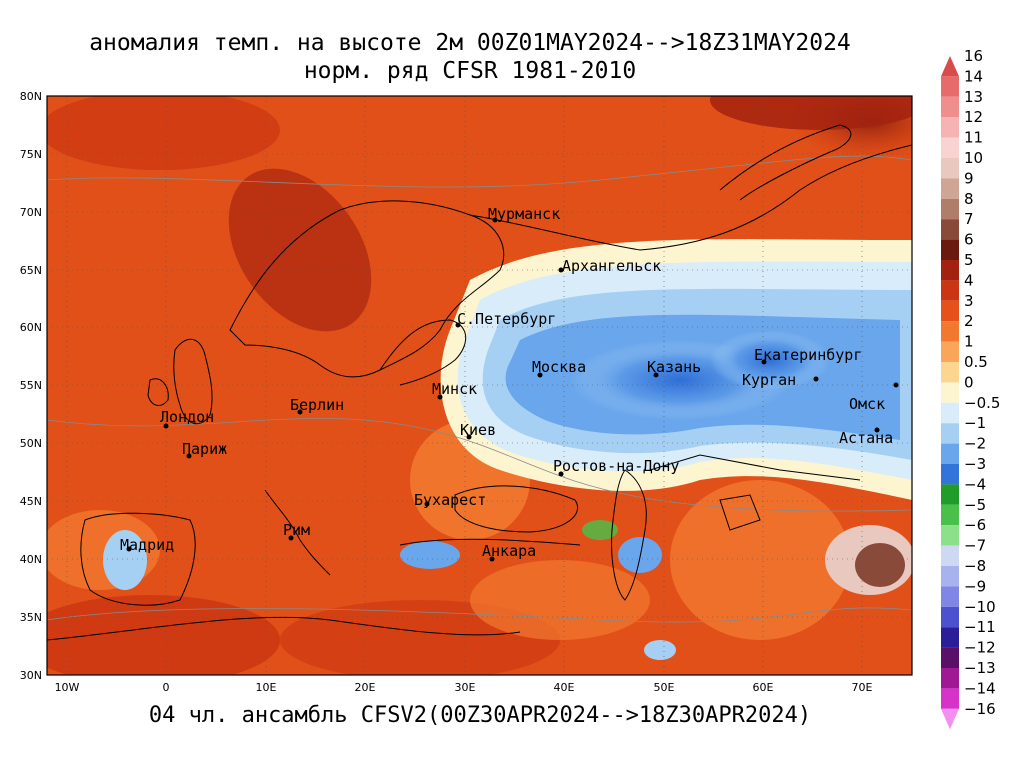 The height and width of the screenshot is (768, 1024). What do you see at coordinates (975, 566) in the screenshot?
I see `legend-label: −8` at bounding box center [975, 566].